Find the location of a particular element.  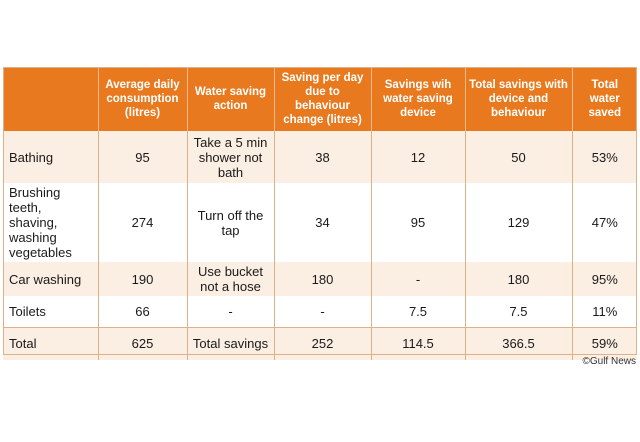

header-cell-average-consumption: Average daily consumption (litres) is located at coordinates (143, 99).